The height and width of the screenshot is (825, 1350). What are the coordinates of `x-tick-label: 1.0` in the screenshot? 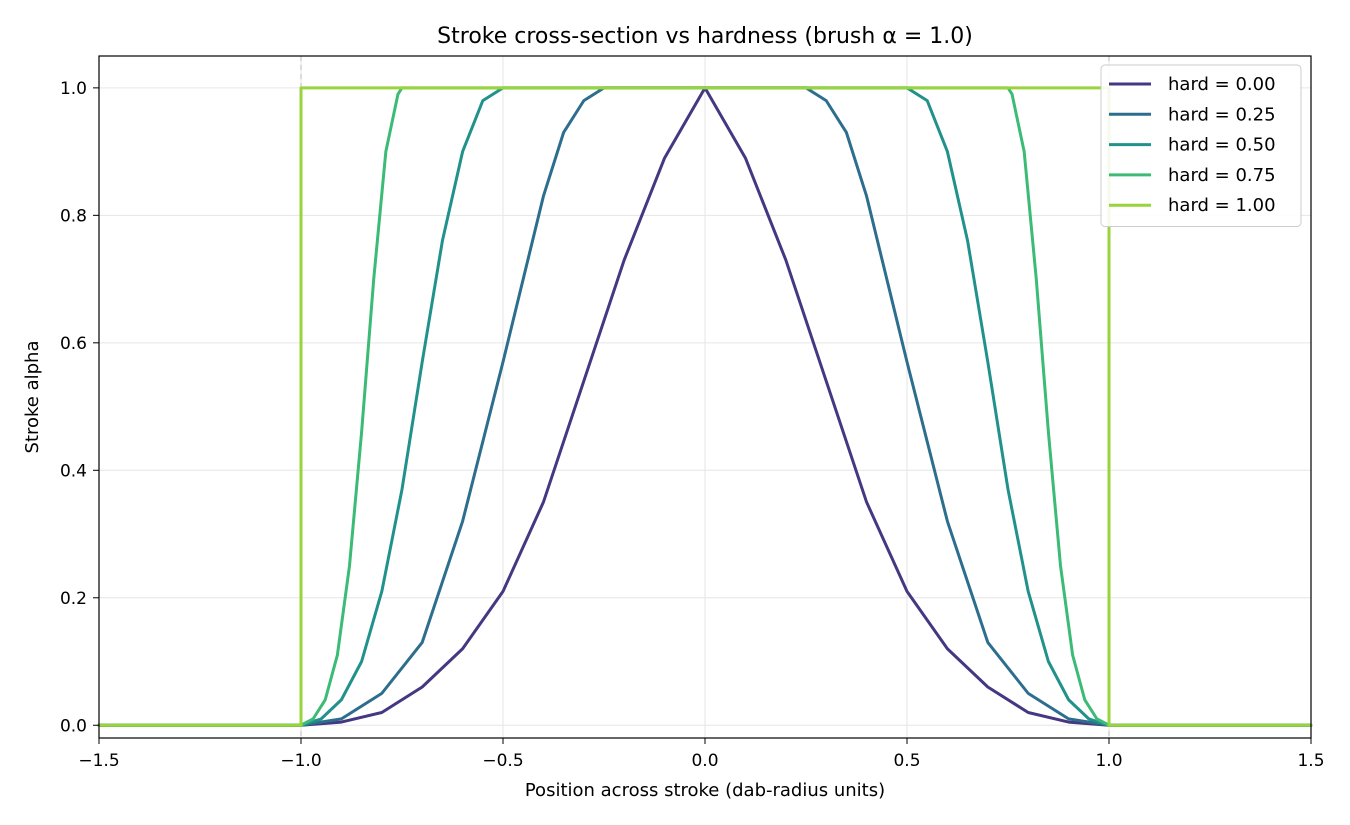 It's located at (1108, 761).